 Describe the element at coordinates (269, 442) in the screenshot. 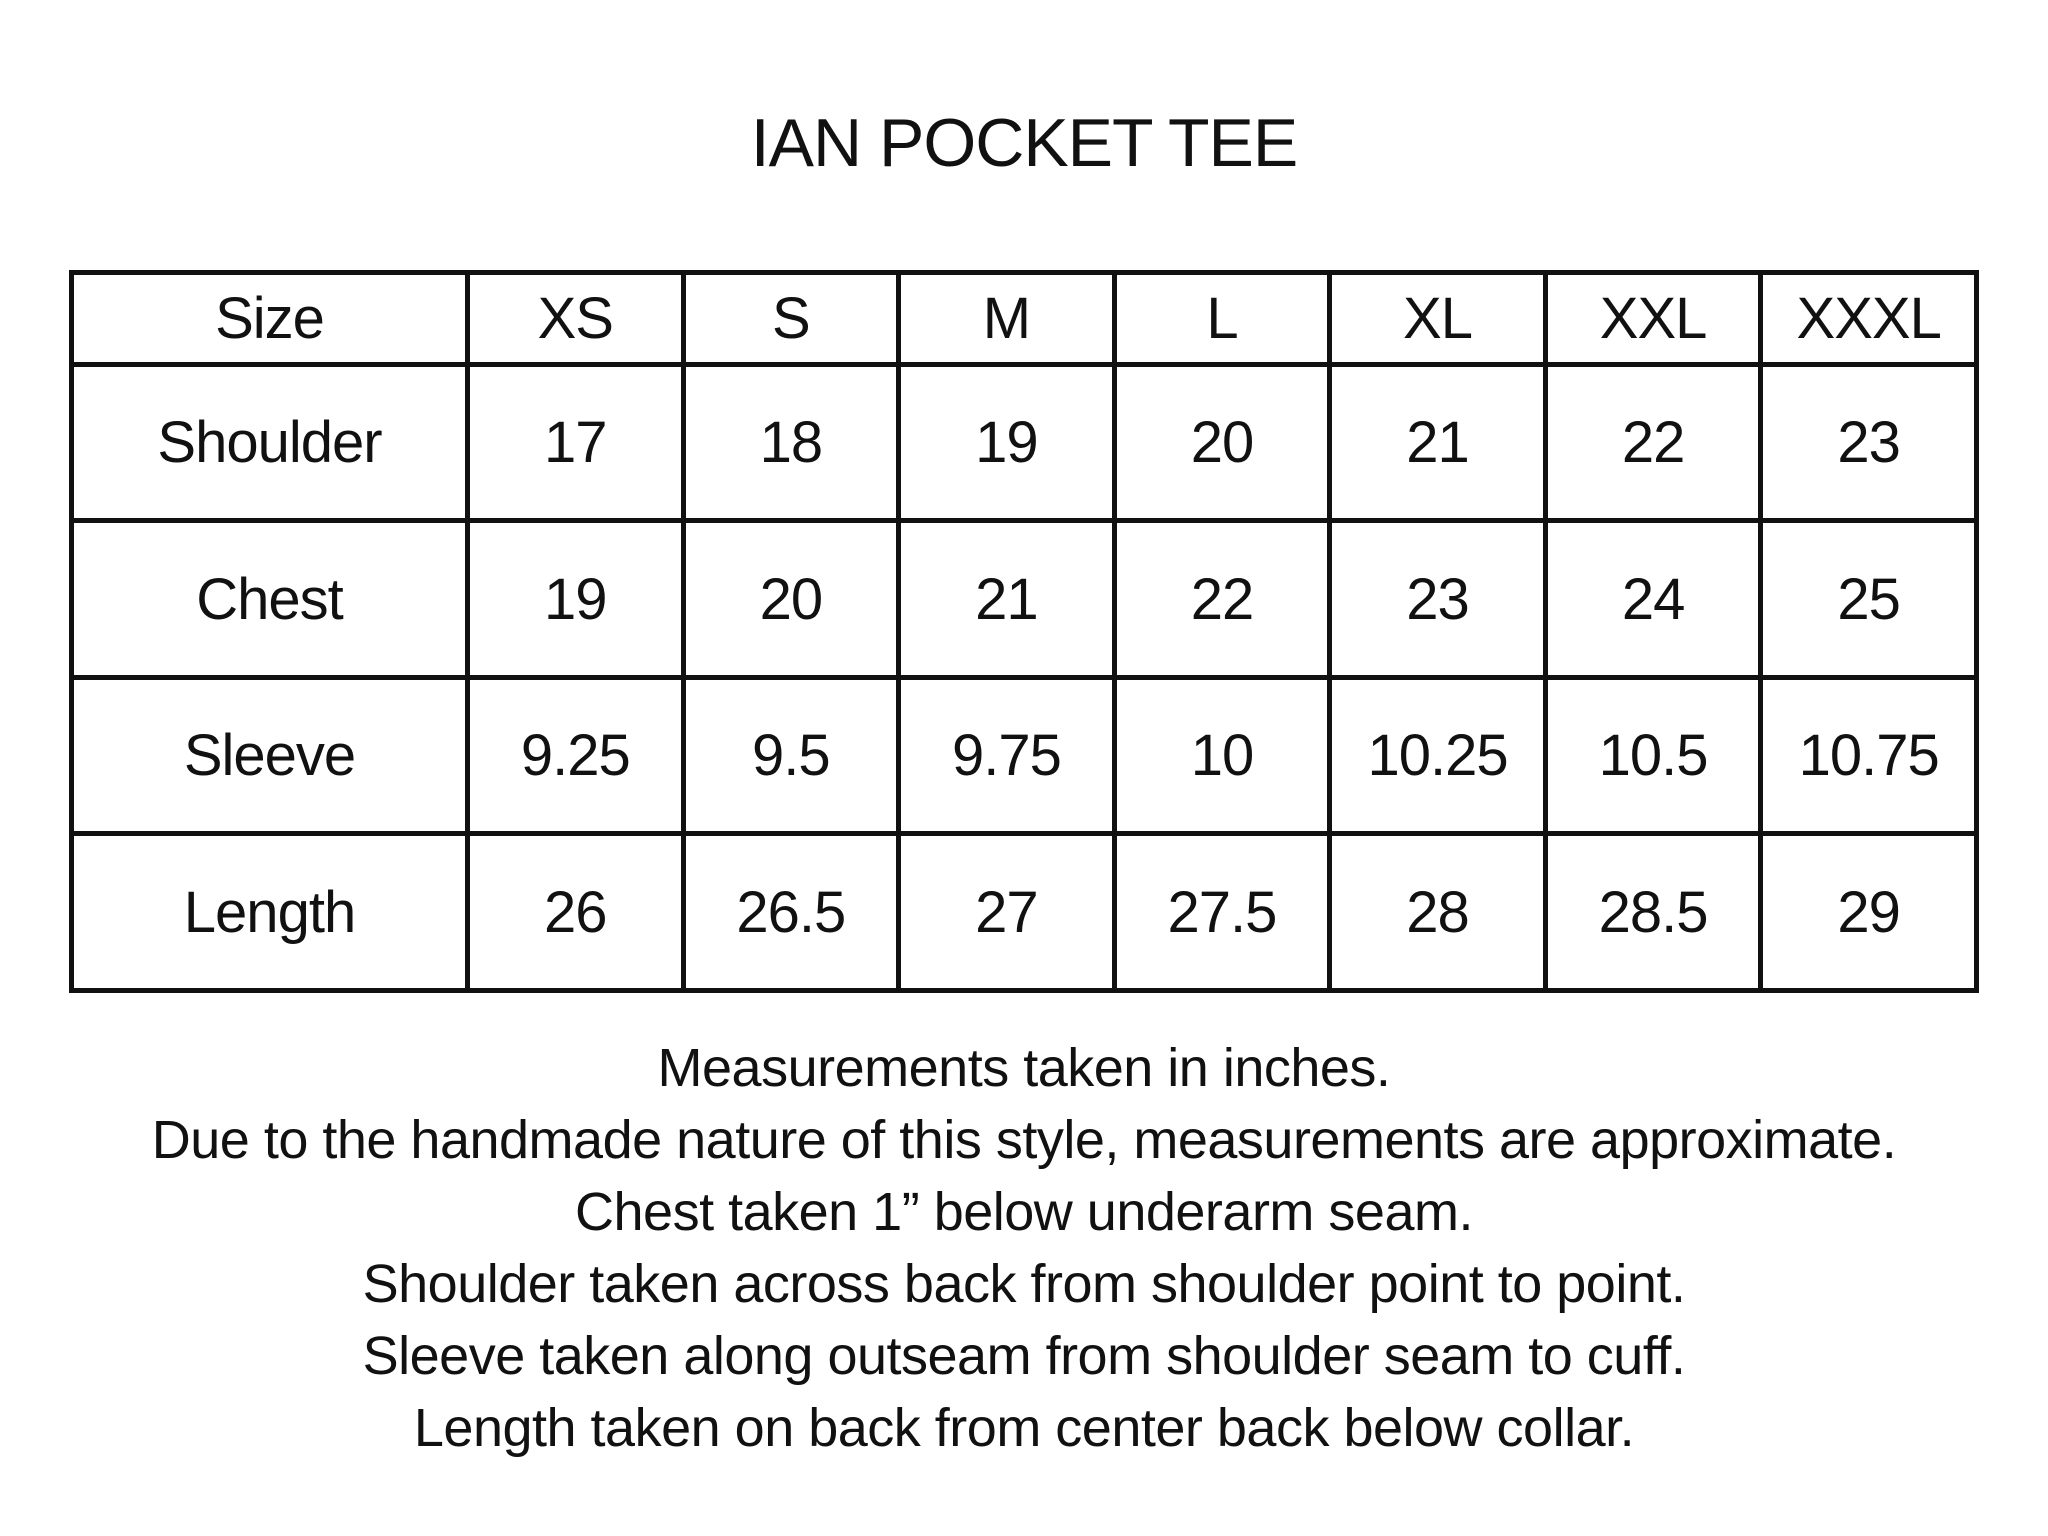

I see `row-label-cell: Shoulder` at that location.